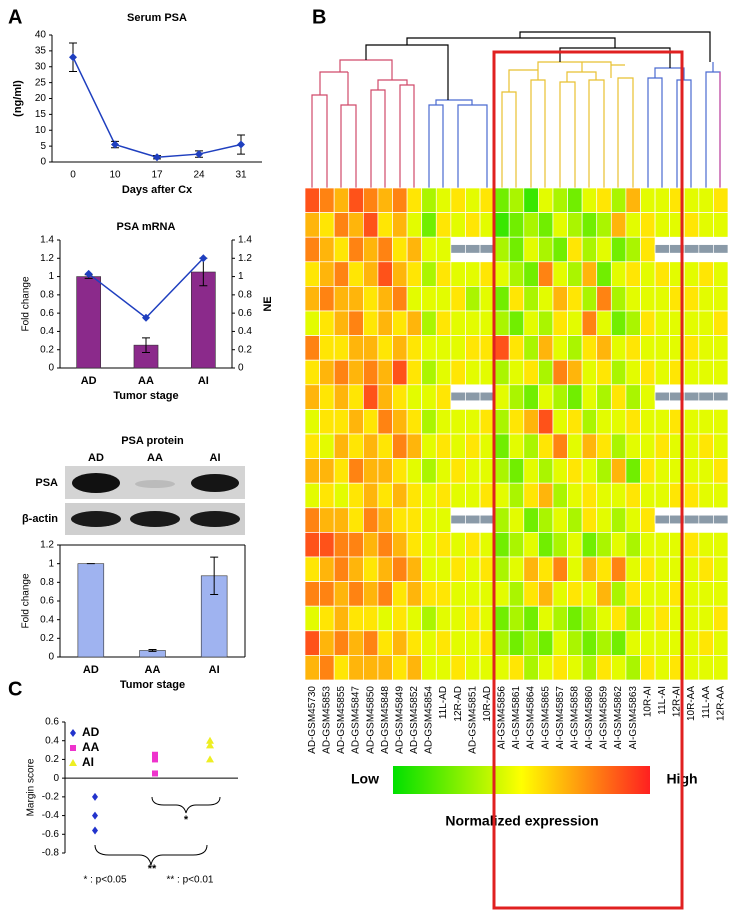 The height and width of the screenshot is (923, 739). Describe the element at coordinates (41, 66) in the screenshot. I see `y-tick-label: 30` at that location.